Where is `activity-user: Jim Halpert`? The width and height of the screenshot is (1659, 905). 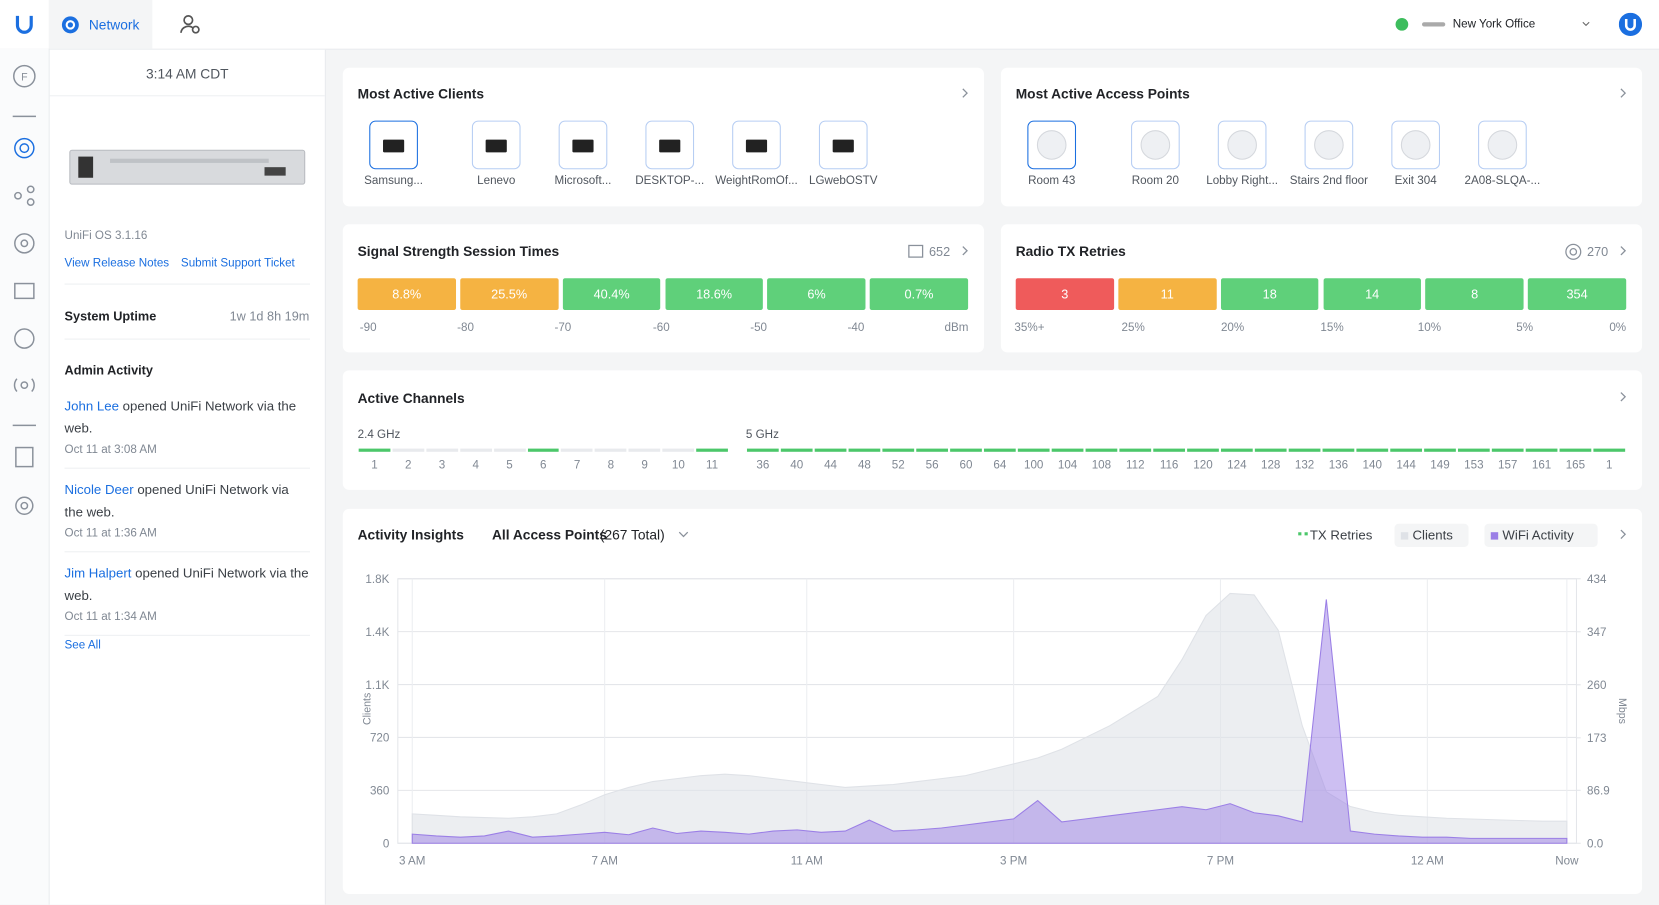
activity-user: Jim Halpert is located at coordinates (98, 573).